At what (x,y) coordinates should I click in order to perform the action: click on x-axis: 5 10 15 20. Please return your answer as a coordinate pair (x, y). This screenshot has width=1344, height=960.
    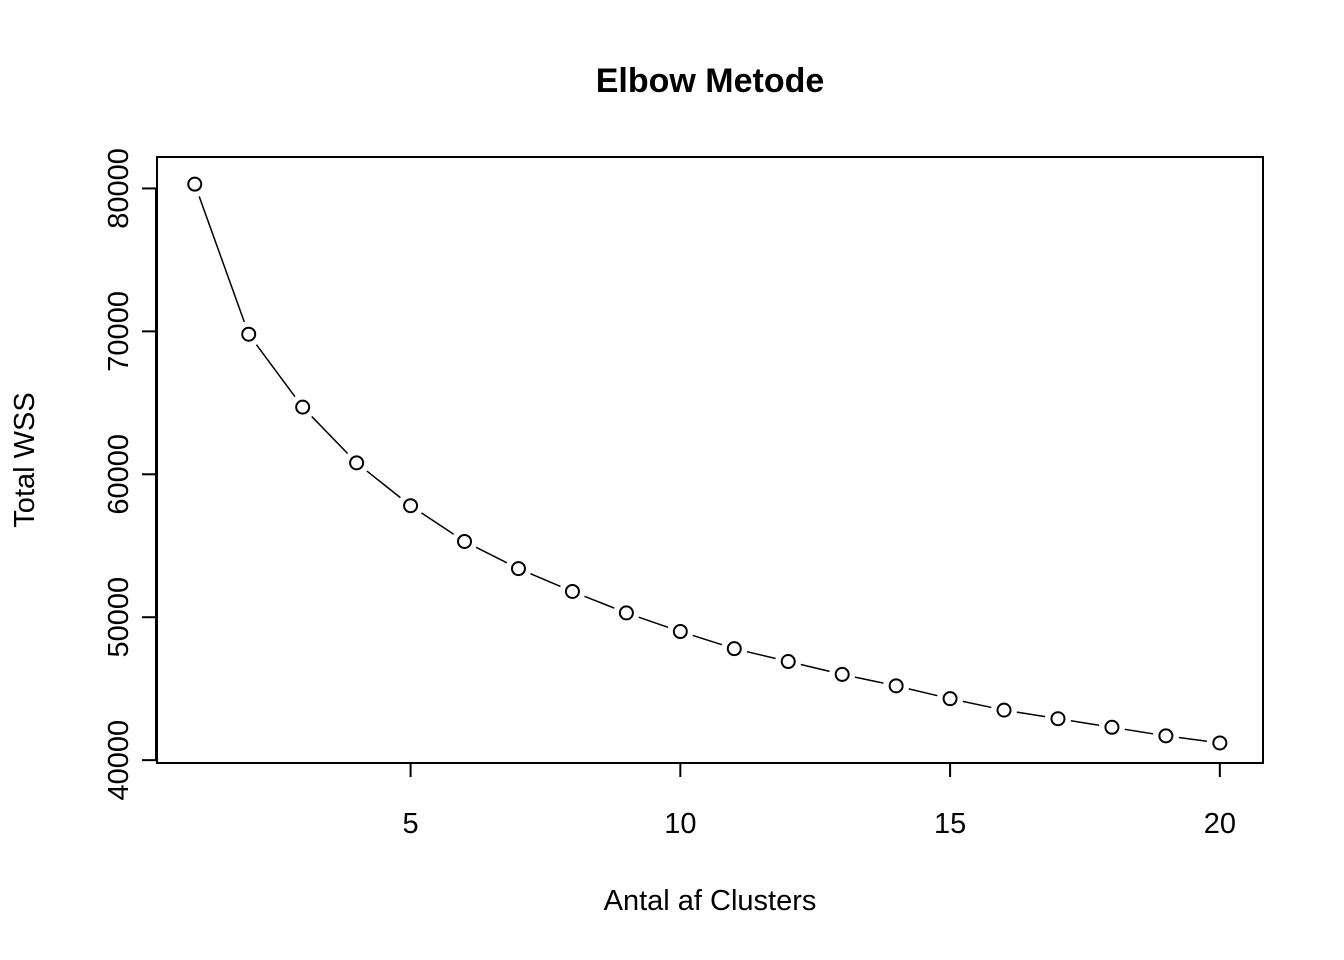
    Looking at the image, I should click on (819, 801).